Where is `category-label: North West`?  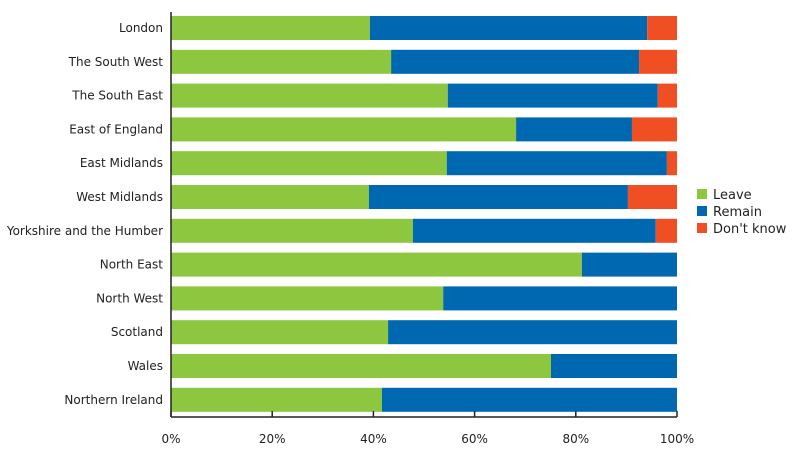
category-label: North West is located at coordinates (129, 298).